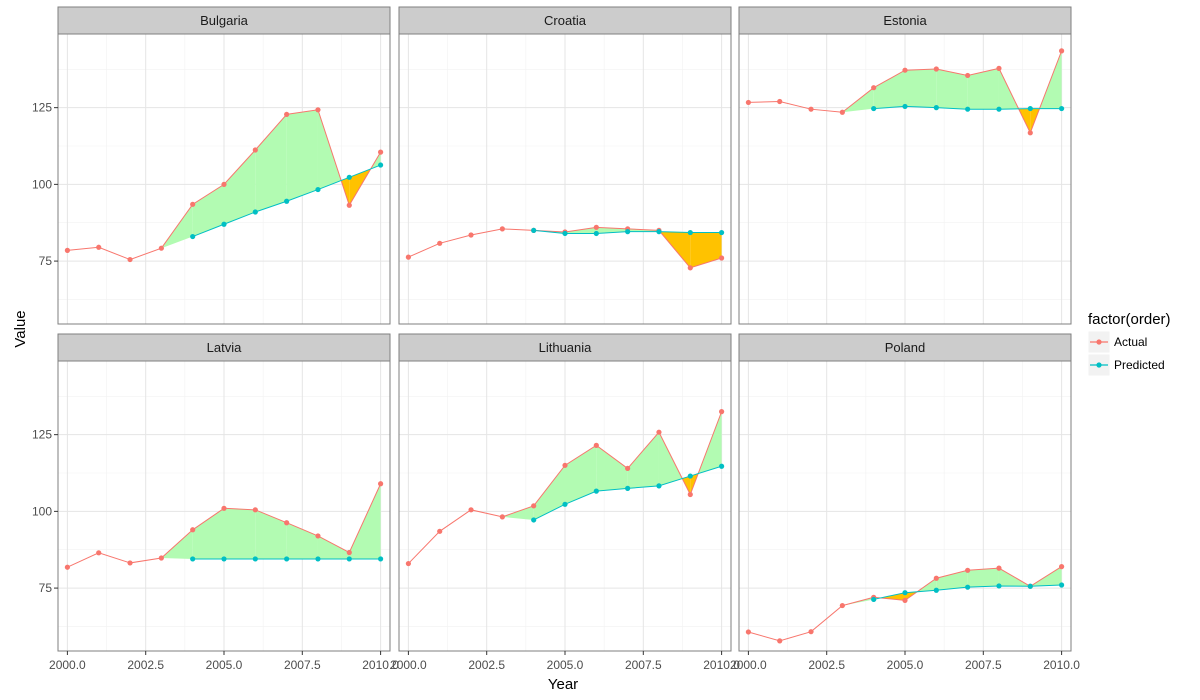  Describe the element at coordinates (563, 684) in the screenshot. I see `x-axis-title: Year` at that location.